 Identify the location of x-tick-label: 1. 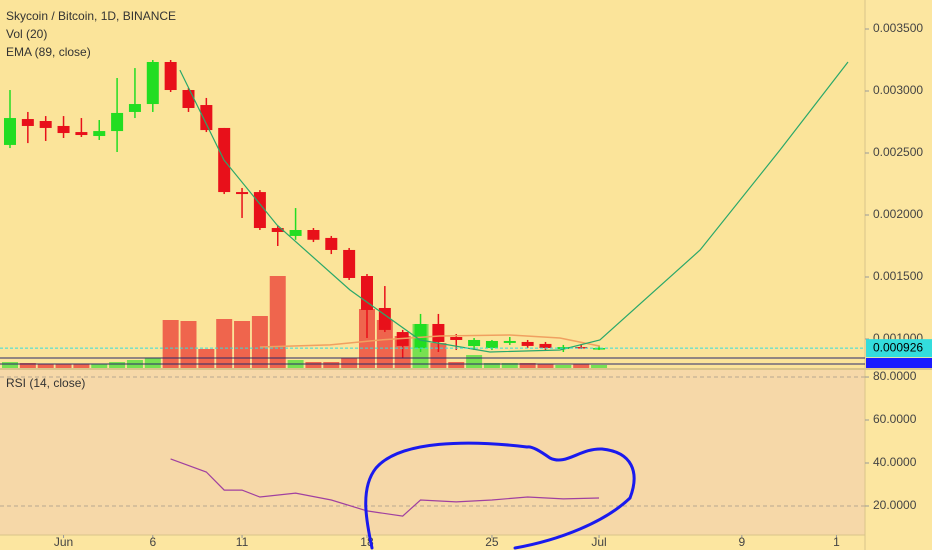
(836, 542).